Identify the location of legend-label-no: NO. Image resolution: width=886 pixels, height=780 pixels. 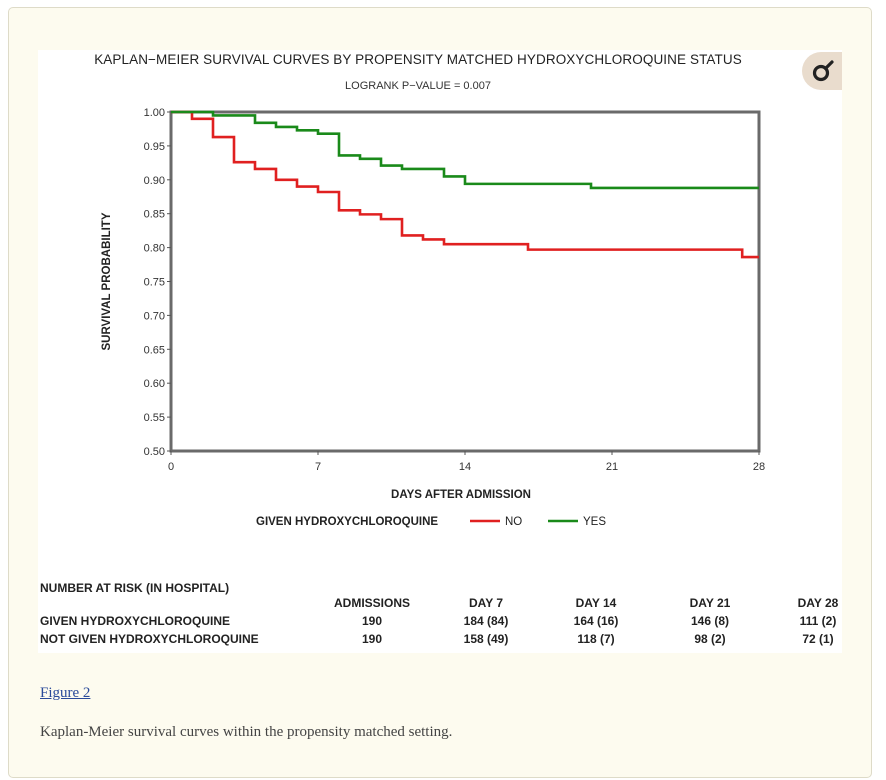
(513, 522).